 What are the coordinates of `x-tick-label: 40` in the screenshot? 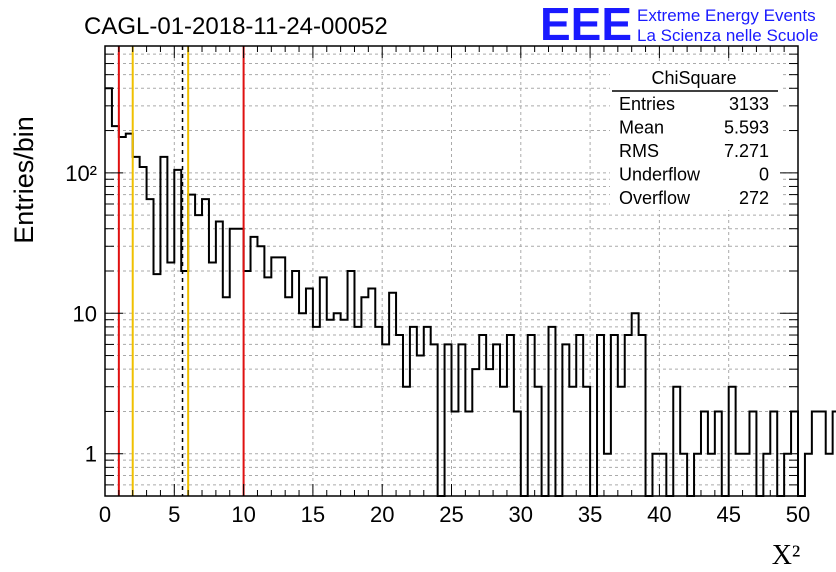 It's located at (659, 514).